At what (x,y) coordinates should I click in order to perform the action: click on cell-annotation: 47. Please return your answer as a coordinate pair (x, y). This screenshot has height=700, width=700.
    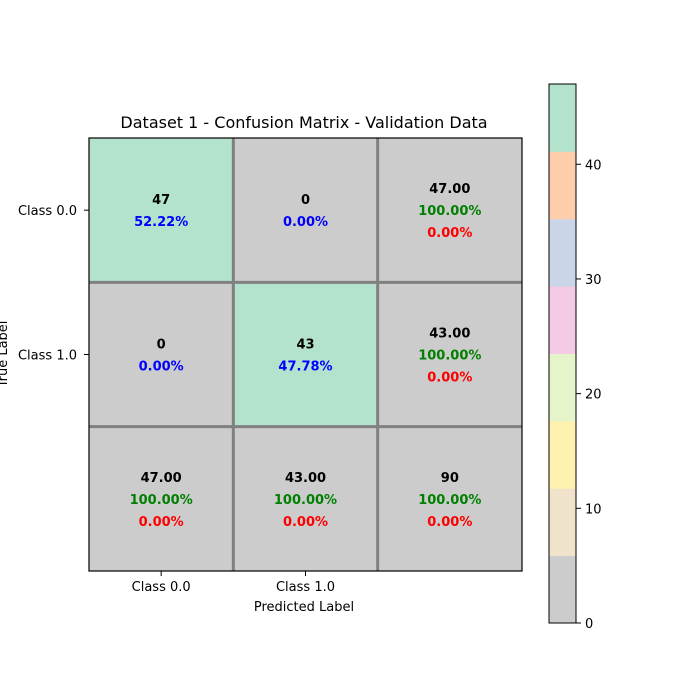
    Looking at the image, I should click on (161, 200).